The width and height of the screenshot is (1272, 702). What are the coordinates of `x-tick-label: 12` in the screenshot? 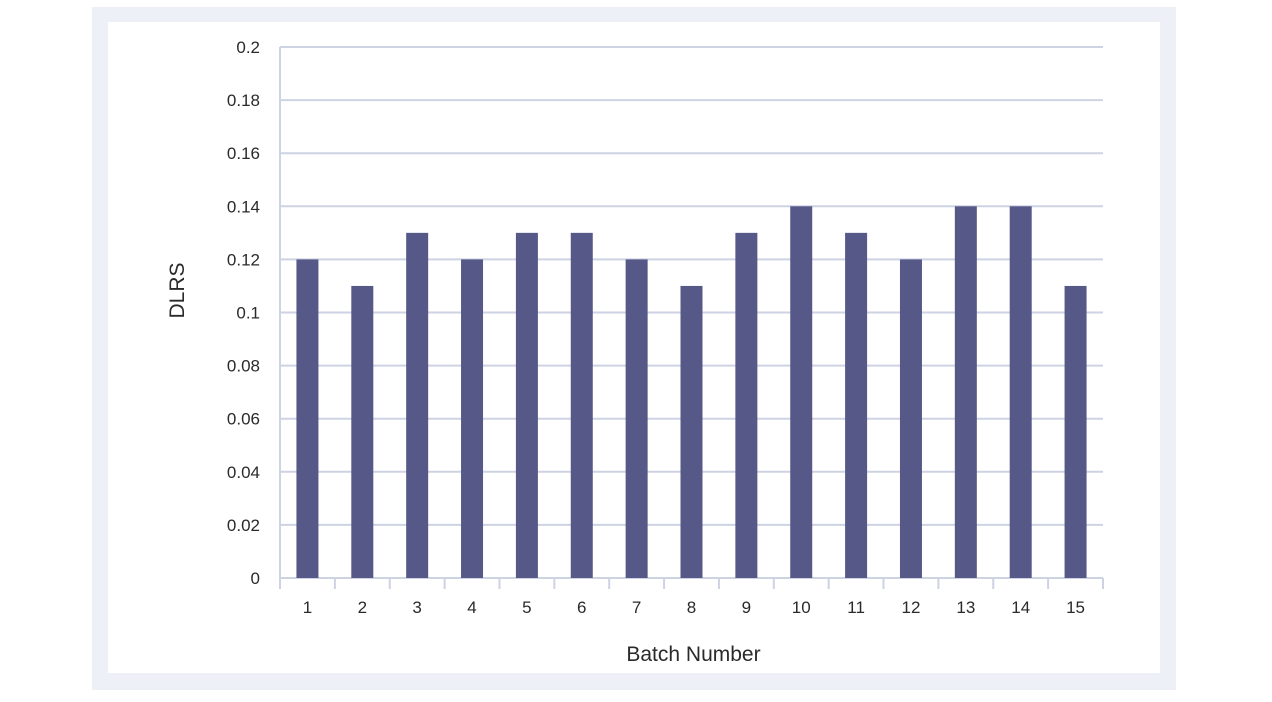 It's located at (911, 607).